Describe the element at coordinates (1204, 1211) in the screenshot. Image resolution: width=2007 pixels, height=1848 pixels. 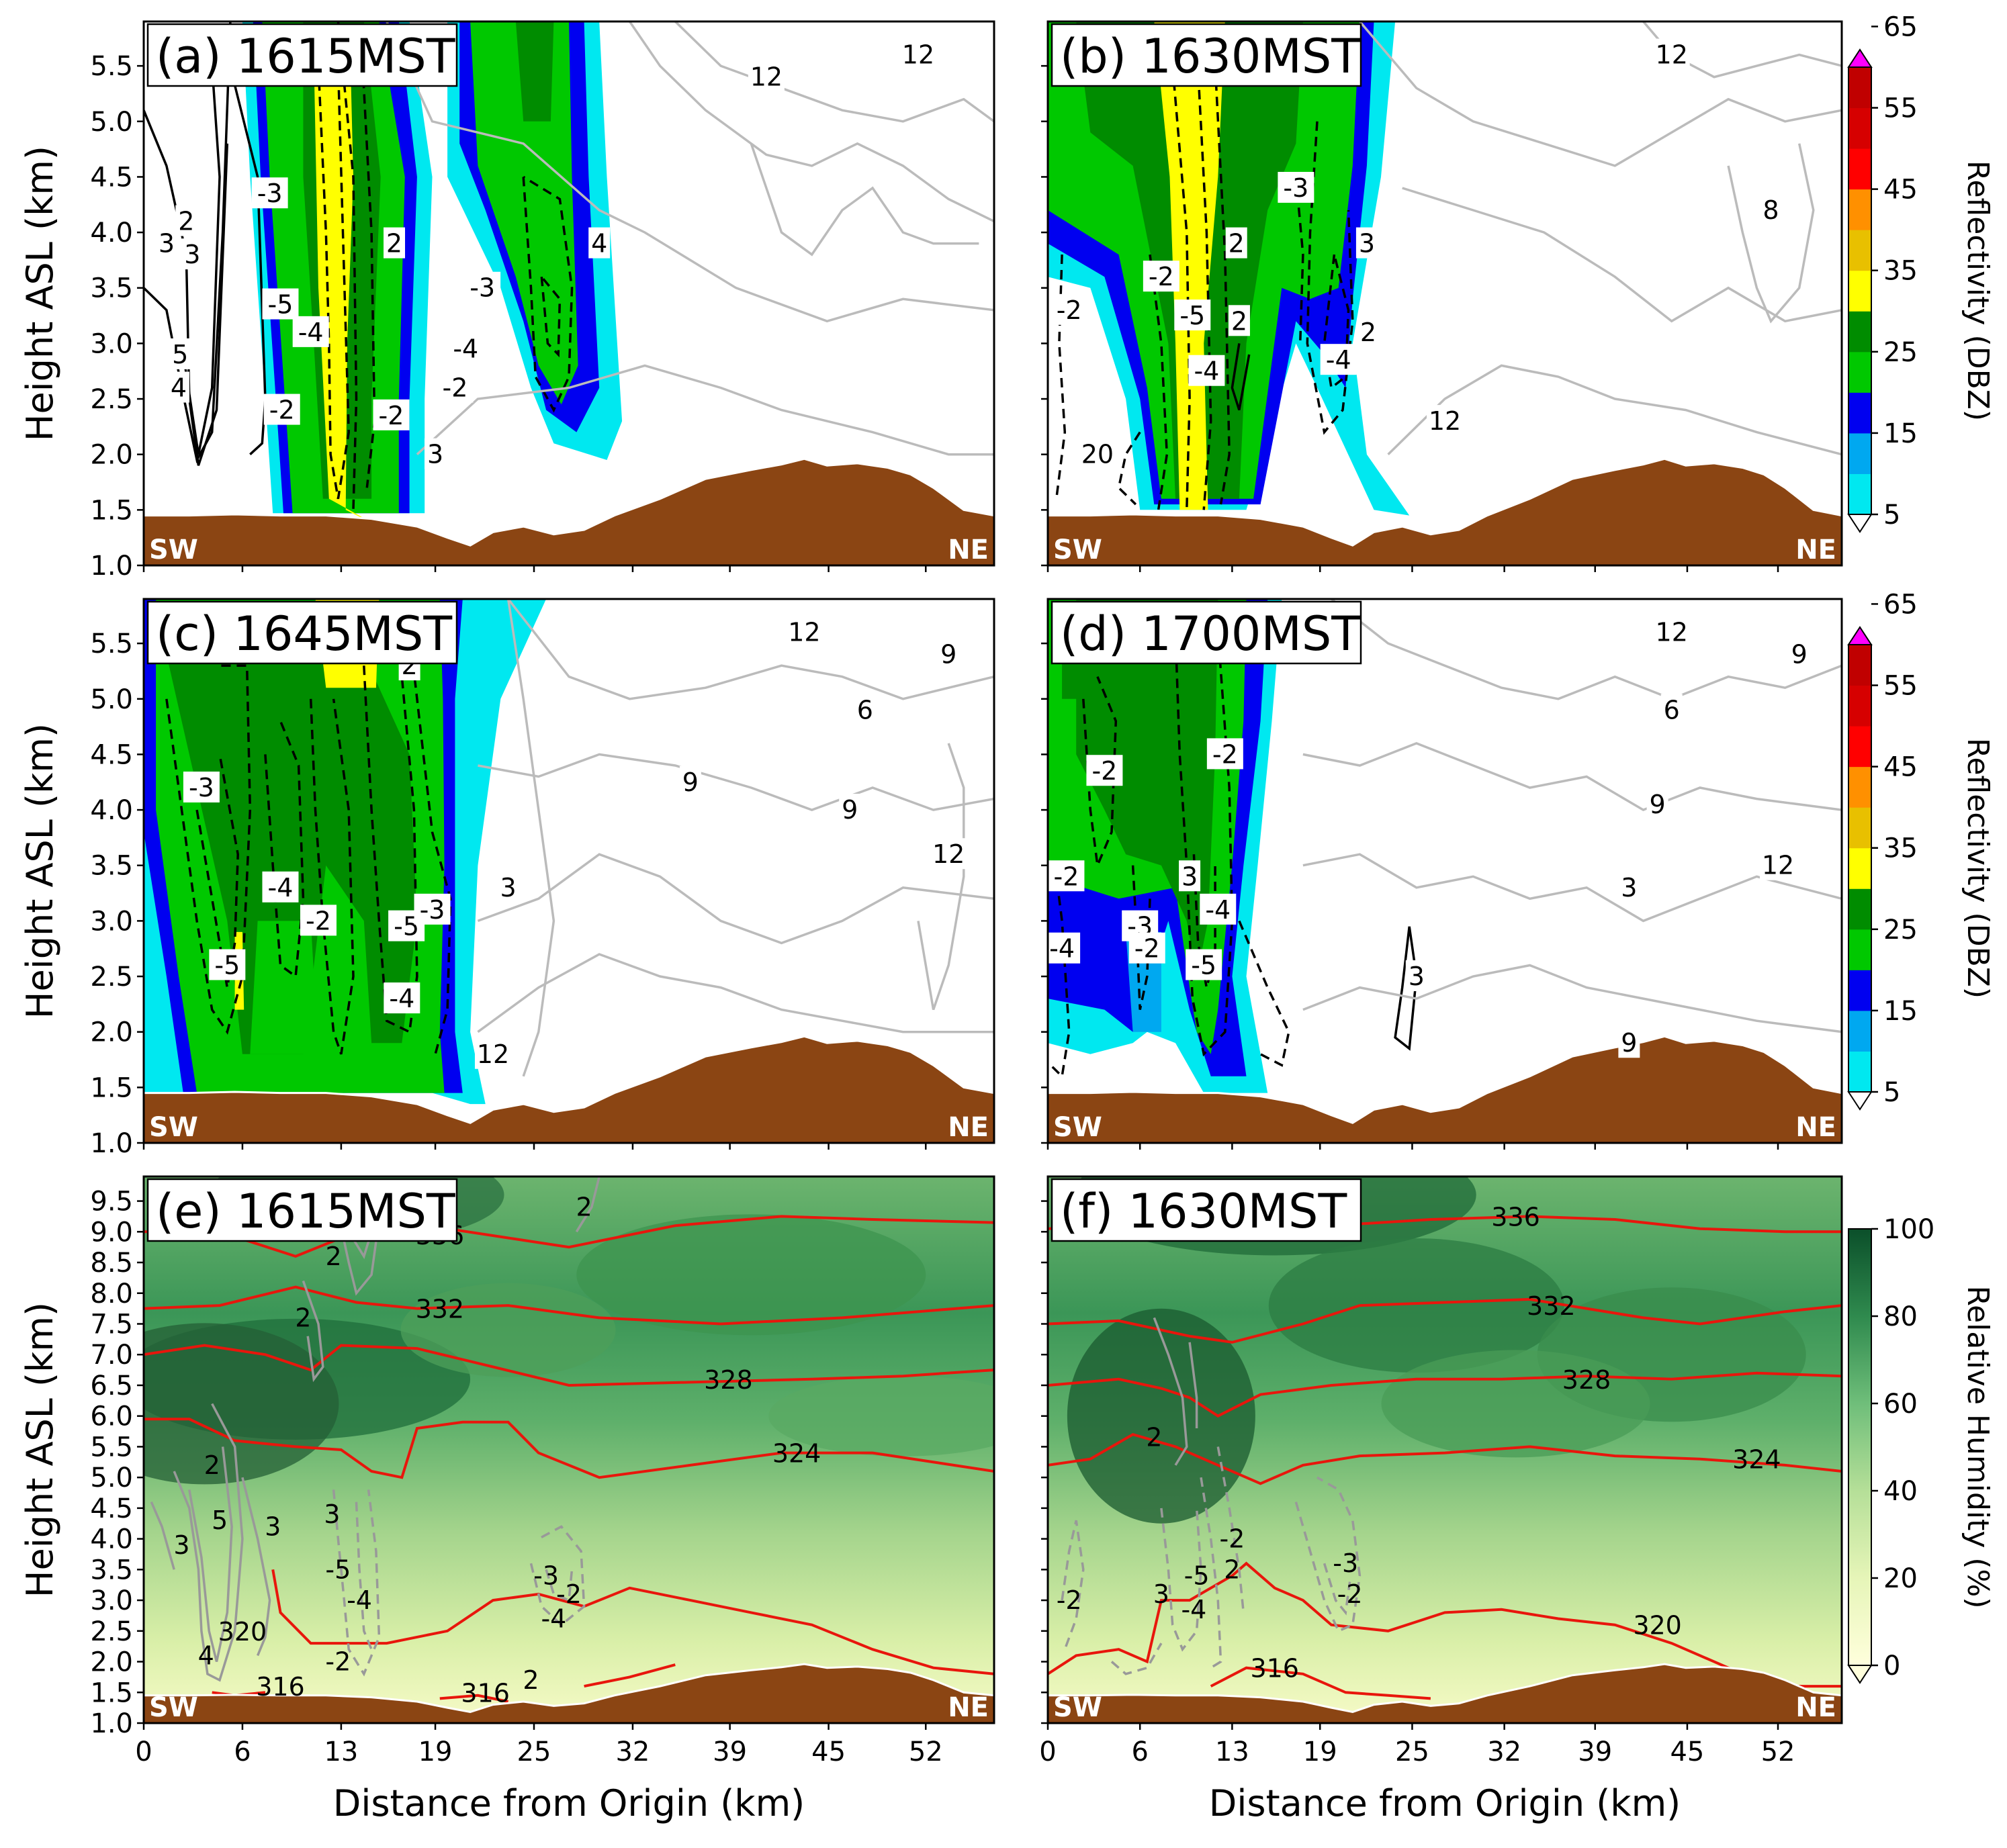
I see `panel-title-text: (f) 1630MST` at that location.